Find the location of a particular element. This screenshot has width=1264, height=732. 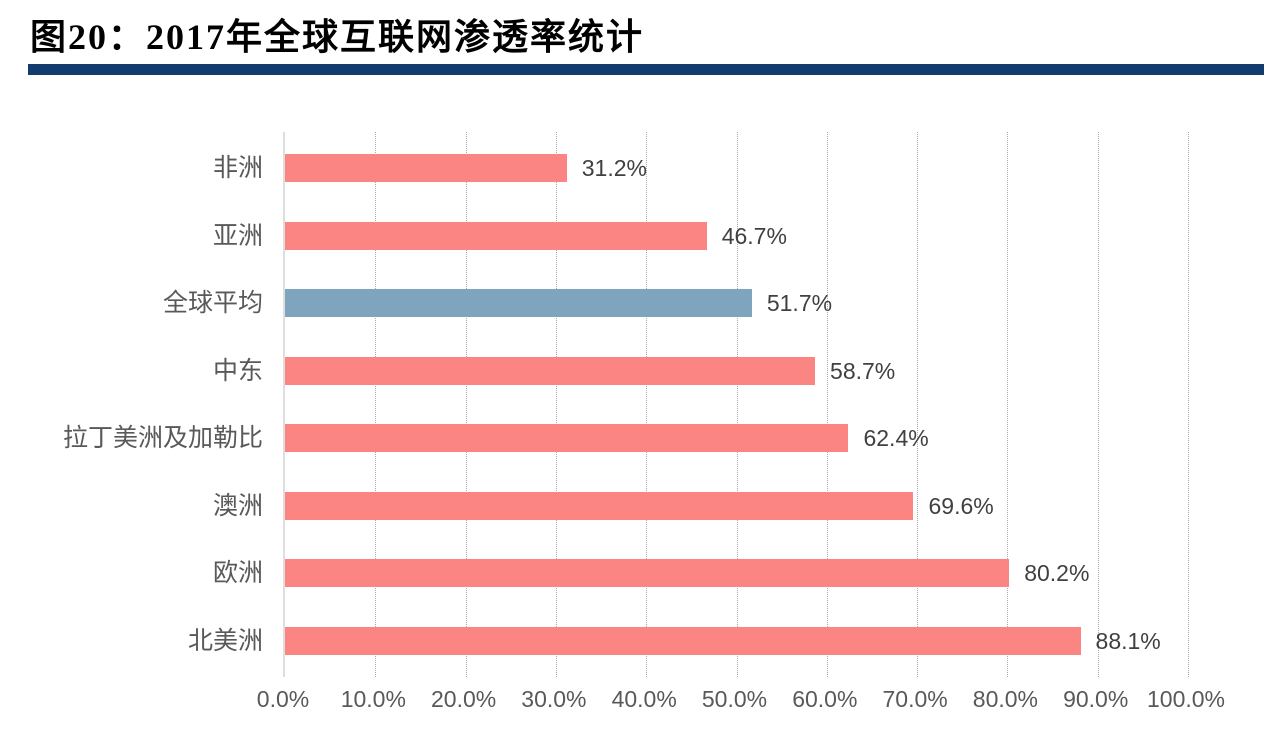

category-label: 亚洲 is located at coordinates (237, 235).